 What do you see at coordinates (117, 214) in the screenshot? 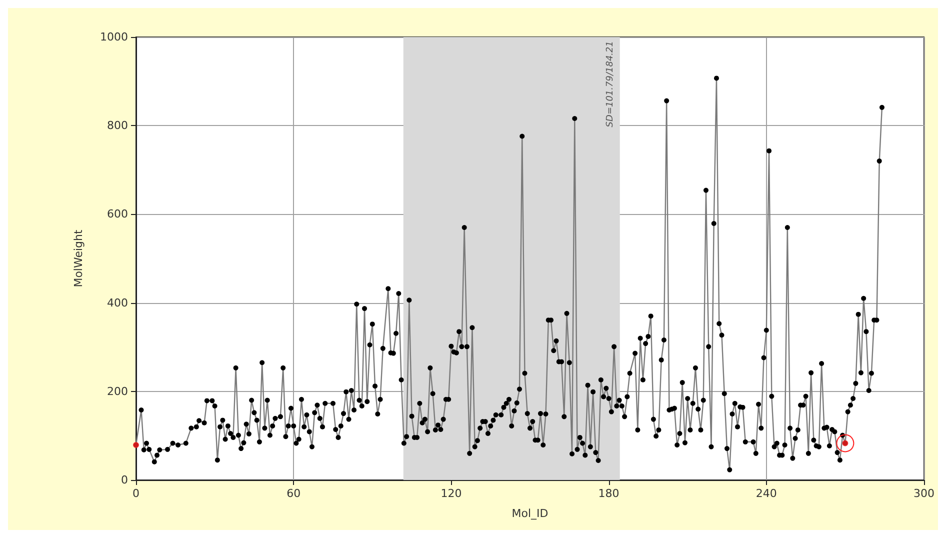
I see `y-tick-label: 600` at bounding box center [117, 214].